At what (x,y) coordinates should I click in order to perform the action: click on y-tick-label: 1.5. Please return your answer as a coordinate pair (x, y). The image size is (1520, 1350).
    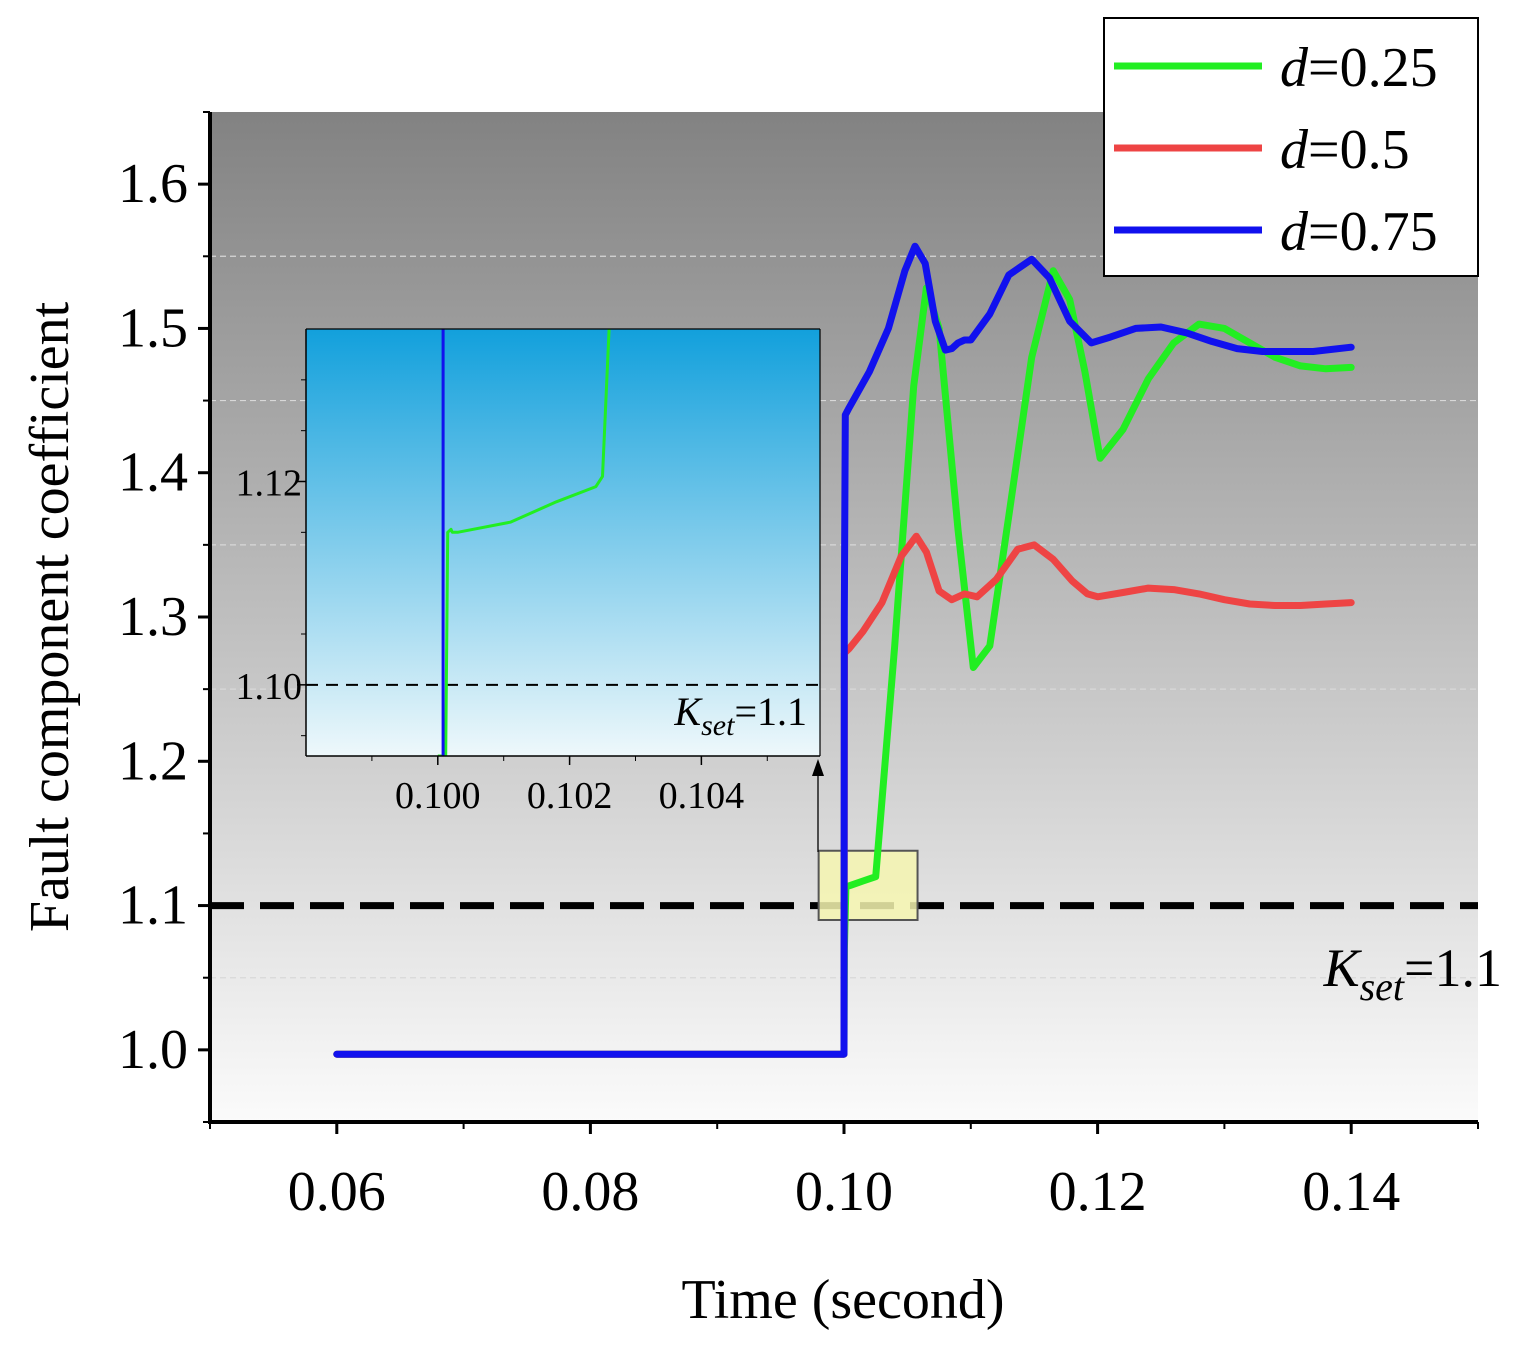
    Looking at the image, I should click on (153, 328).